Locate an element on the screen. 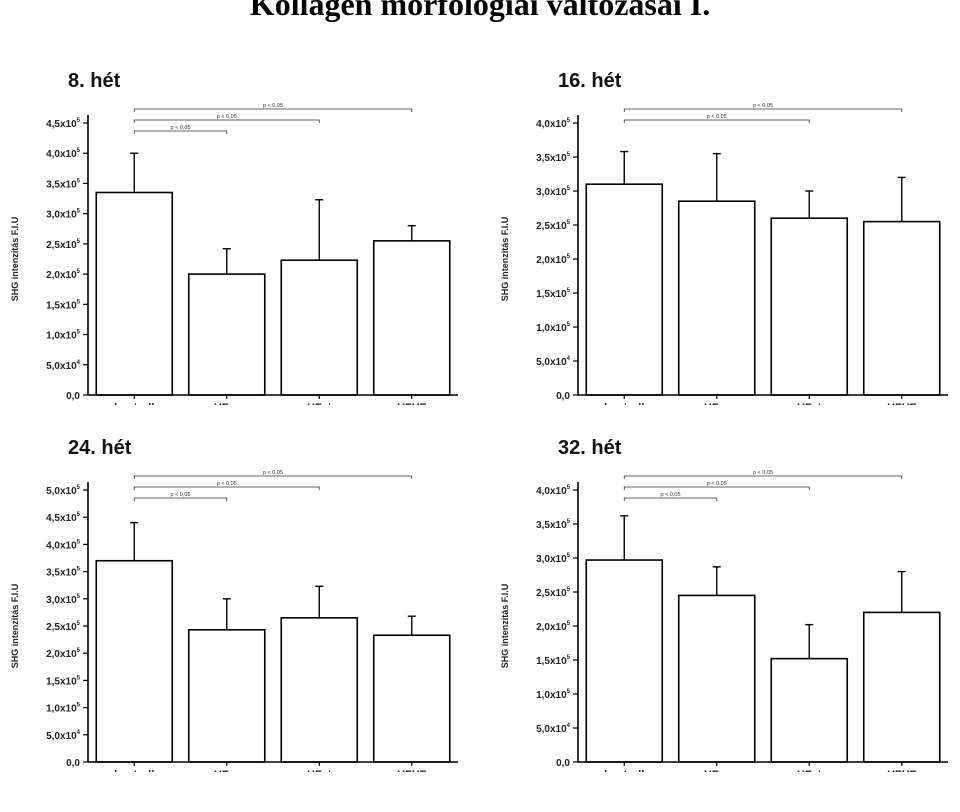 The height and width of the screenshot is (812, 960). chart-title: 8. hét is located at coordinates (94, 81).